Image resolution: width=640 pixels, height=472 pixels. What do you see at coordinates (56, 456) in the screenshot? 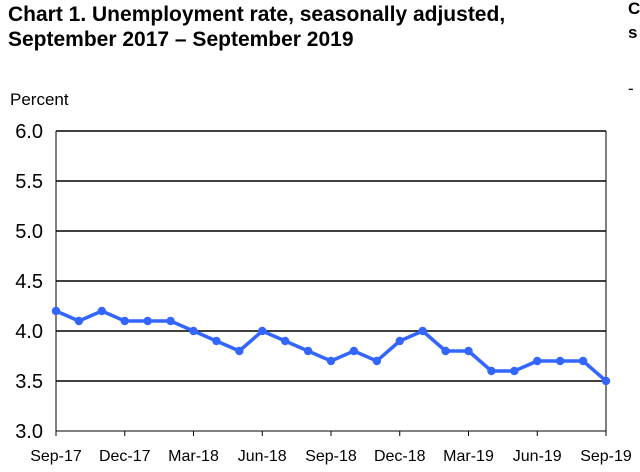
I see `x-tick-label: Sep-17` at bounding box center [56, 456].